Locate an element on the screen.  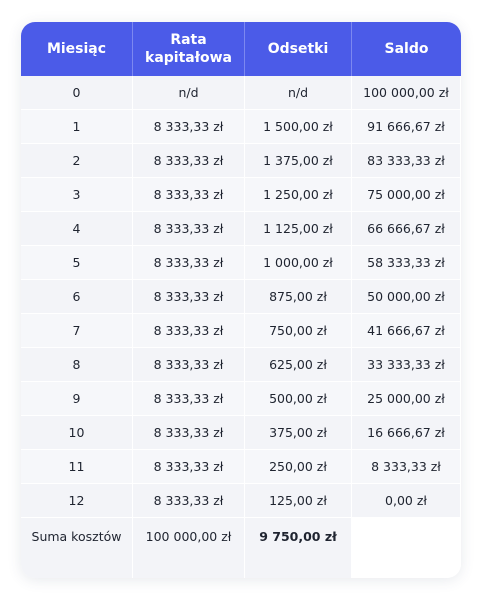
cell-month: 12 is located at coordinates (77, 501).